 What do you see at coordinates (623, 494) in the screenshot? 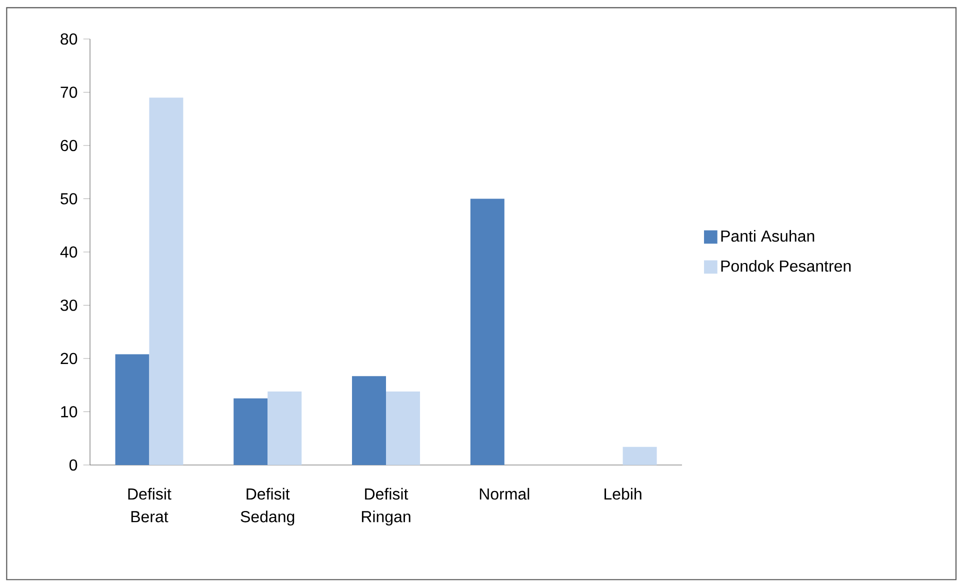
I see `x-tick-label: Lebih` at bounding box center [623, 494].